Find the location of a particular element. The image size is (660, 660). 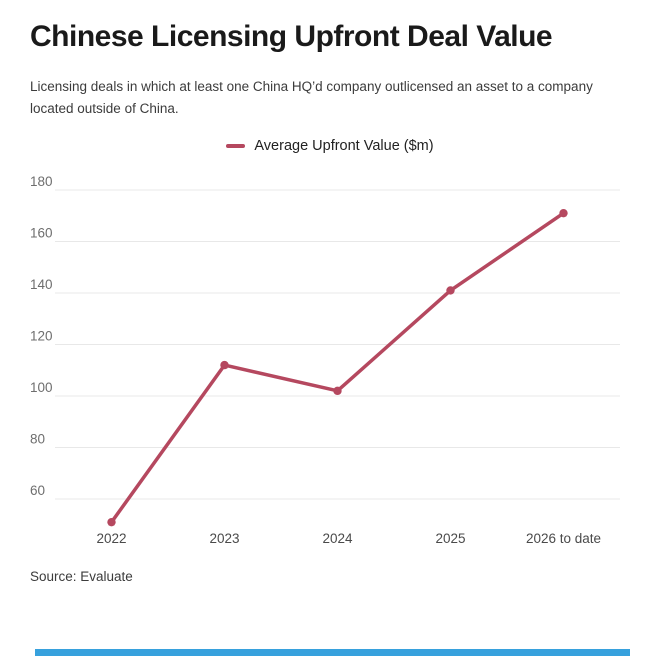

y-tick-label: 80 is located at coordinates (37, 439).